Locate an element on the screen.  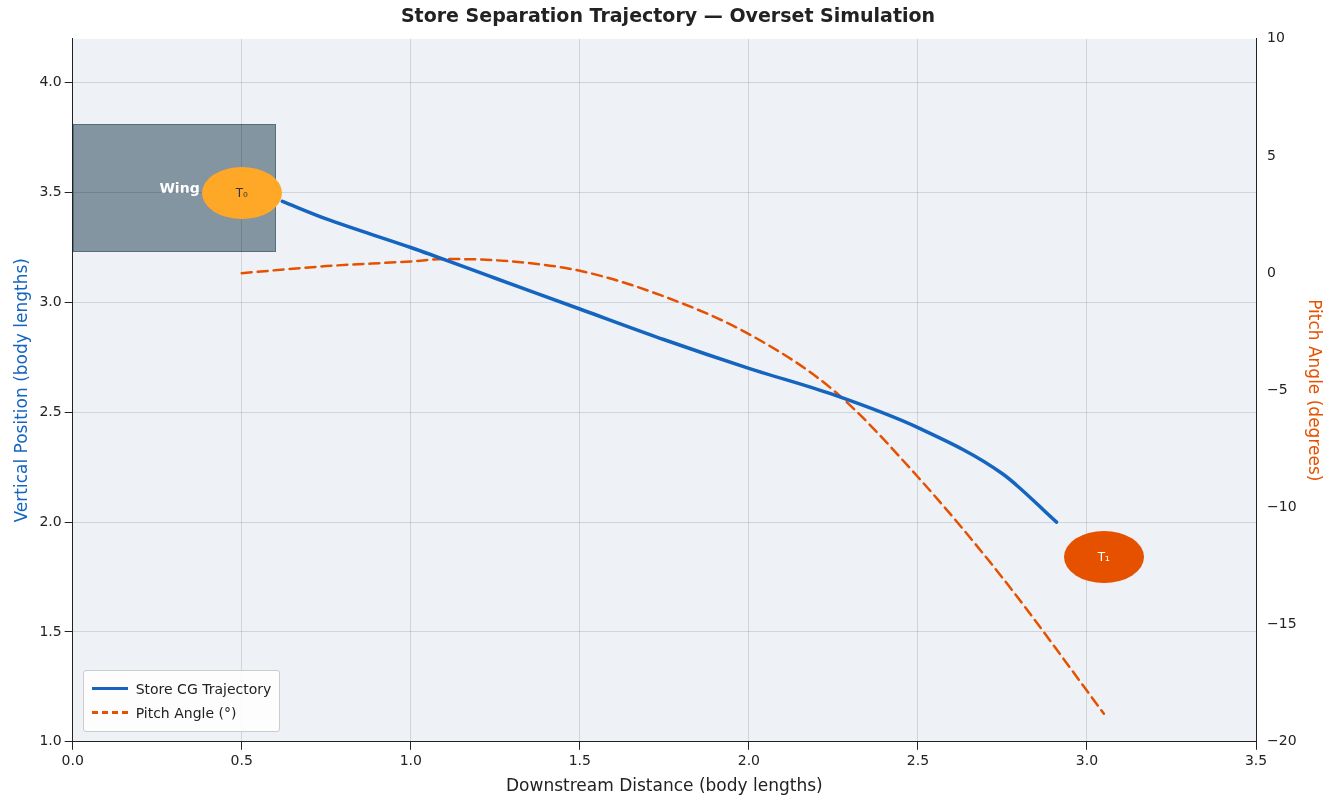
x-tick-label: 1.5 is located at coordinates (579, 759).